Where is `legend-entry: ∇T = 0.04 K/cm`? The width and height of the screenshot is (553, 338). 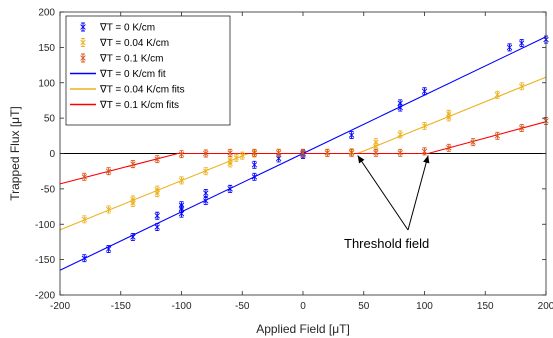
legend-entry: ∇T = 0.04 K/cm is located at coordinates (124, 43).